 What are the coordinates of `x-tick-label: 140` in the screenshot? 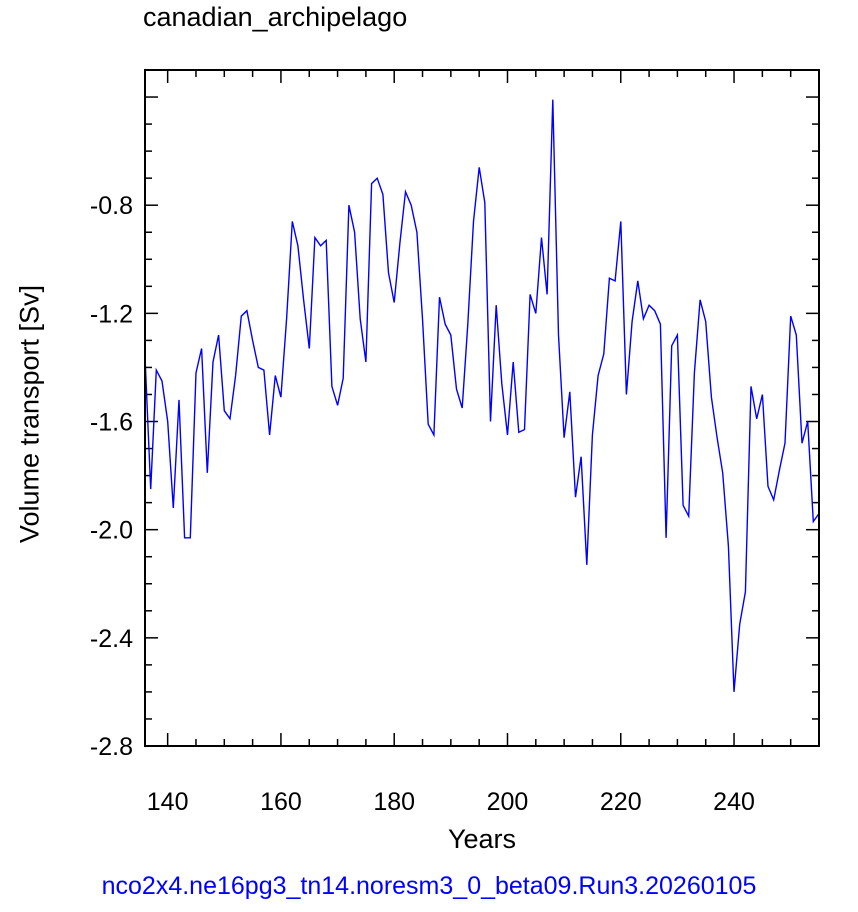 It's located at (168, 802).